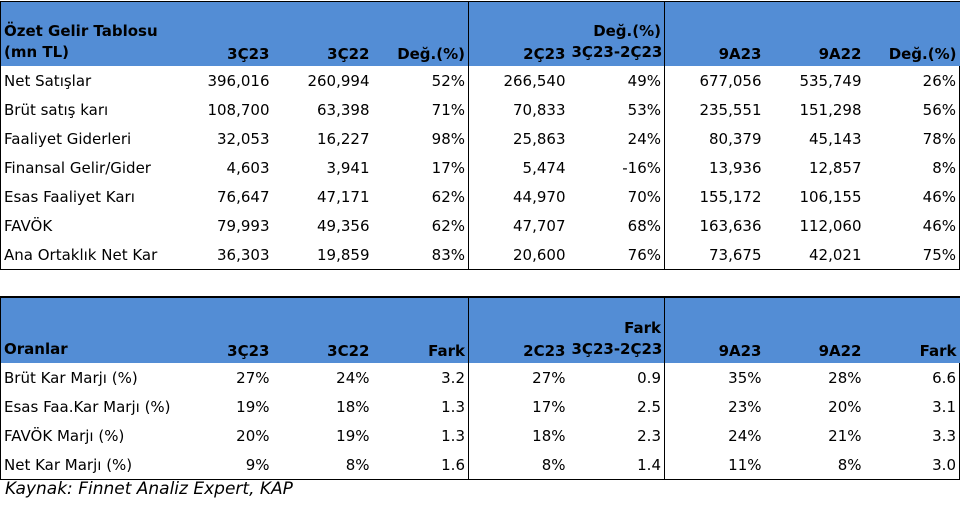 The width and height of the screenshot is (961, 506). Describe the element at coordinates (243, 138) in the screenshot. I see `table-cell: 32,053` at that location.